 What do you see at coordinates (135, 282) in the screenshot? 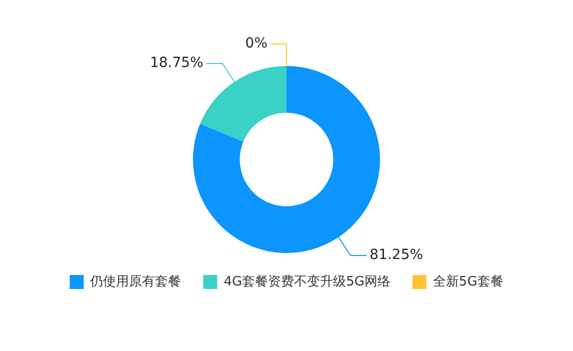
I see `legend-label: 仍使用原有套餐` at bounding box center [135, 282].